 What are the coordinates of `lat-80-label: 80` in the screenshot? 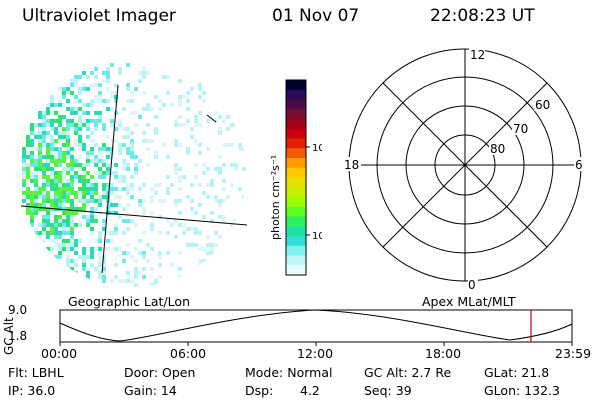 It's located at (497, 149).